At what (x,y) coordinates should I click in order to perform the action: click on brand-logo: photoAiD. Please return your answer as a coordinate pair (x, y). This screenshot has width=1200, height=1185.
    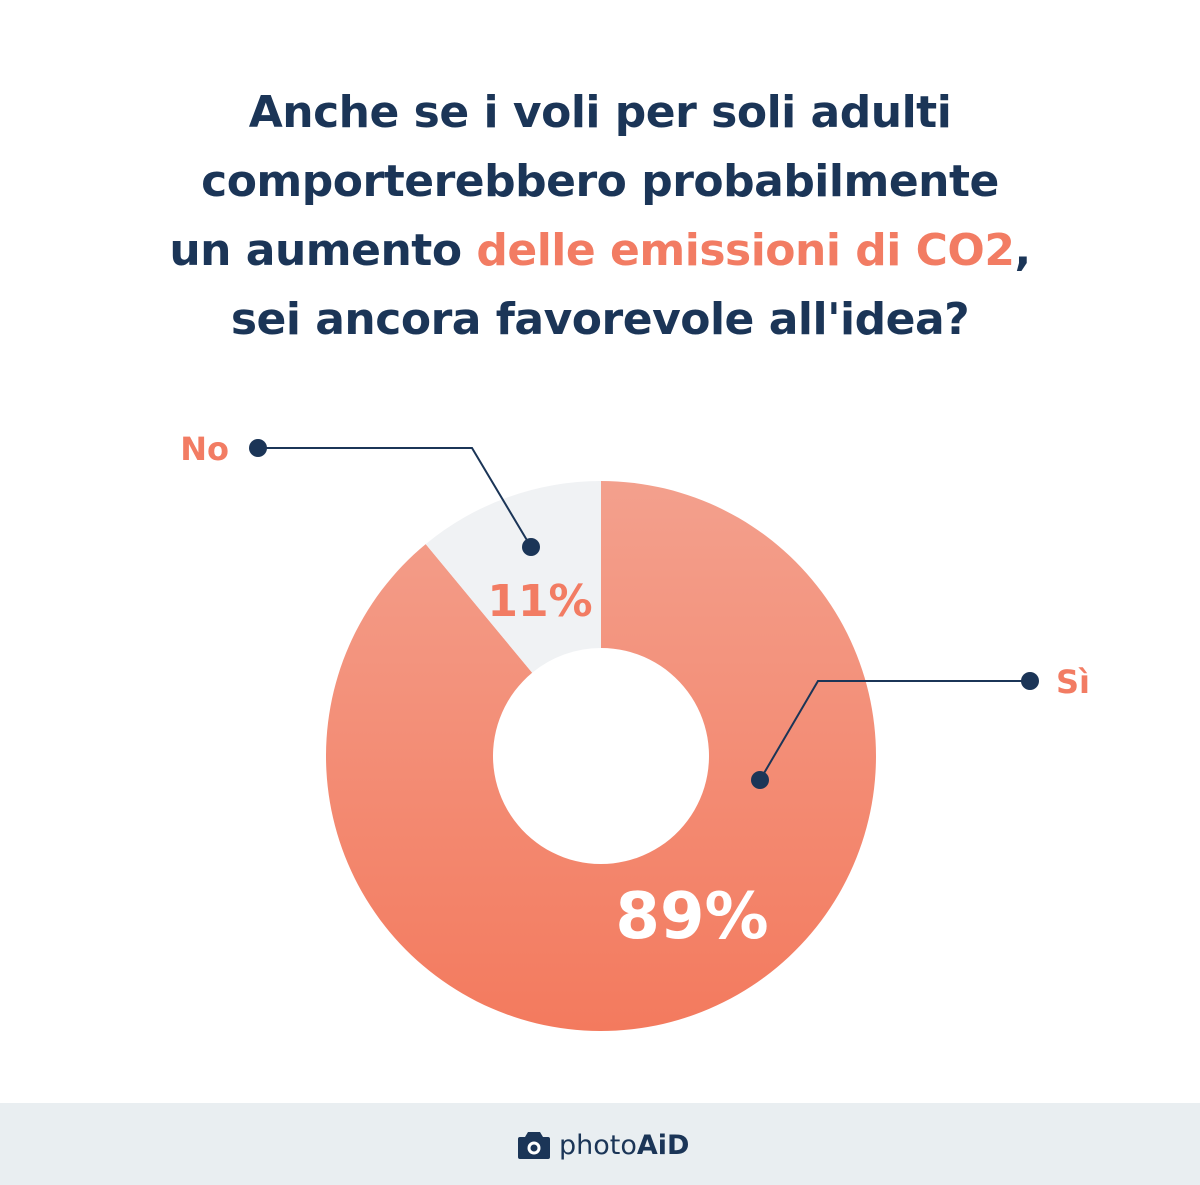
    Looking at the image, I should click on (603, 1145).